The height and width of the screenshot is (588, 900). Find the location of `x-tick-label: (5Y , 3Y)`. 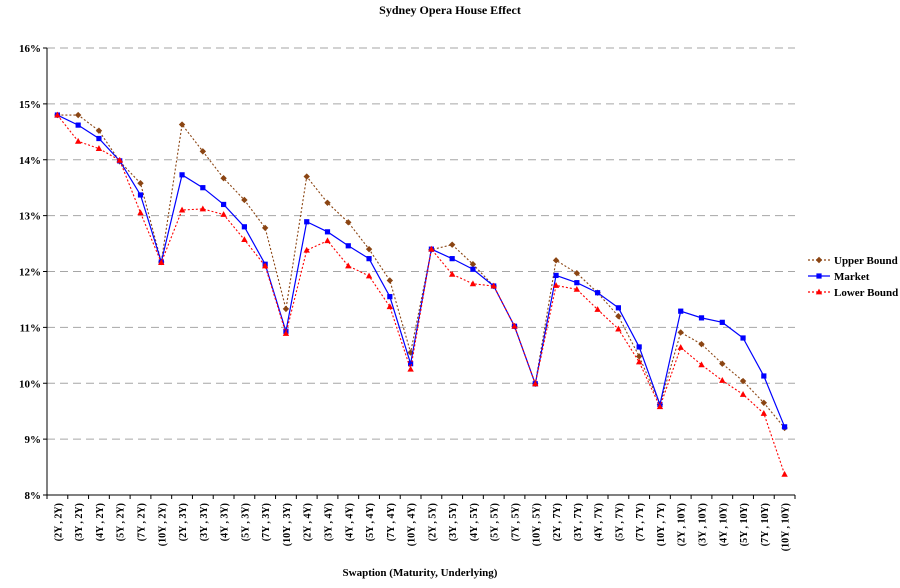

x-tick-label: (5Y , 3Y) is located at coordinates (245, 522).